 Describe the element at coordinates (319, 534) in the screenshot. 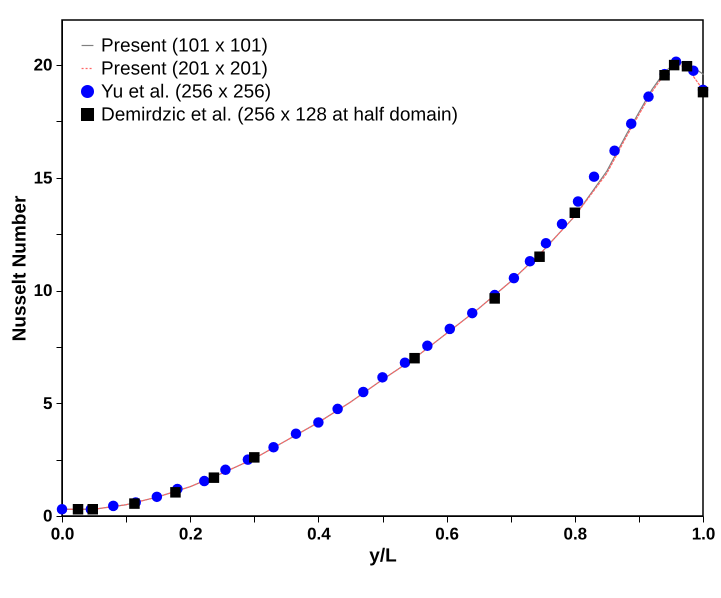

I see `x-tick-label: 0.4` at that location.